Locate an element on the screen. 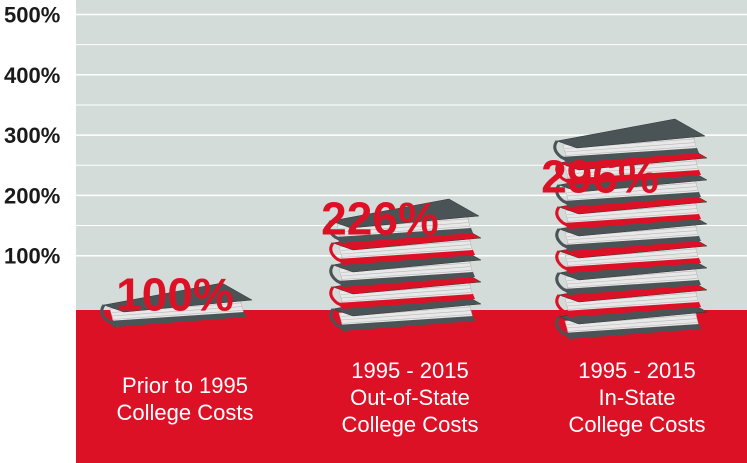  y-tick-label: 100% is located at coordinates (32, 256).